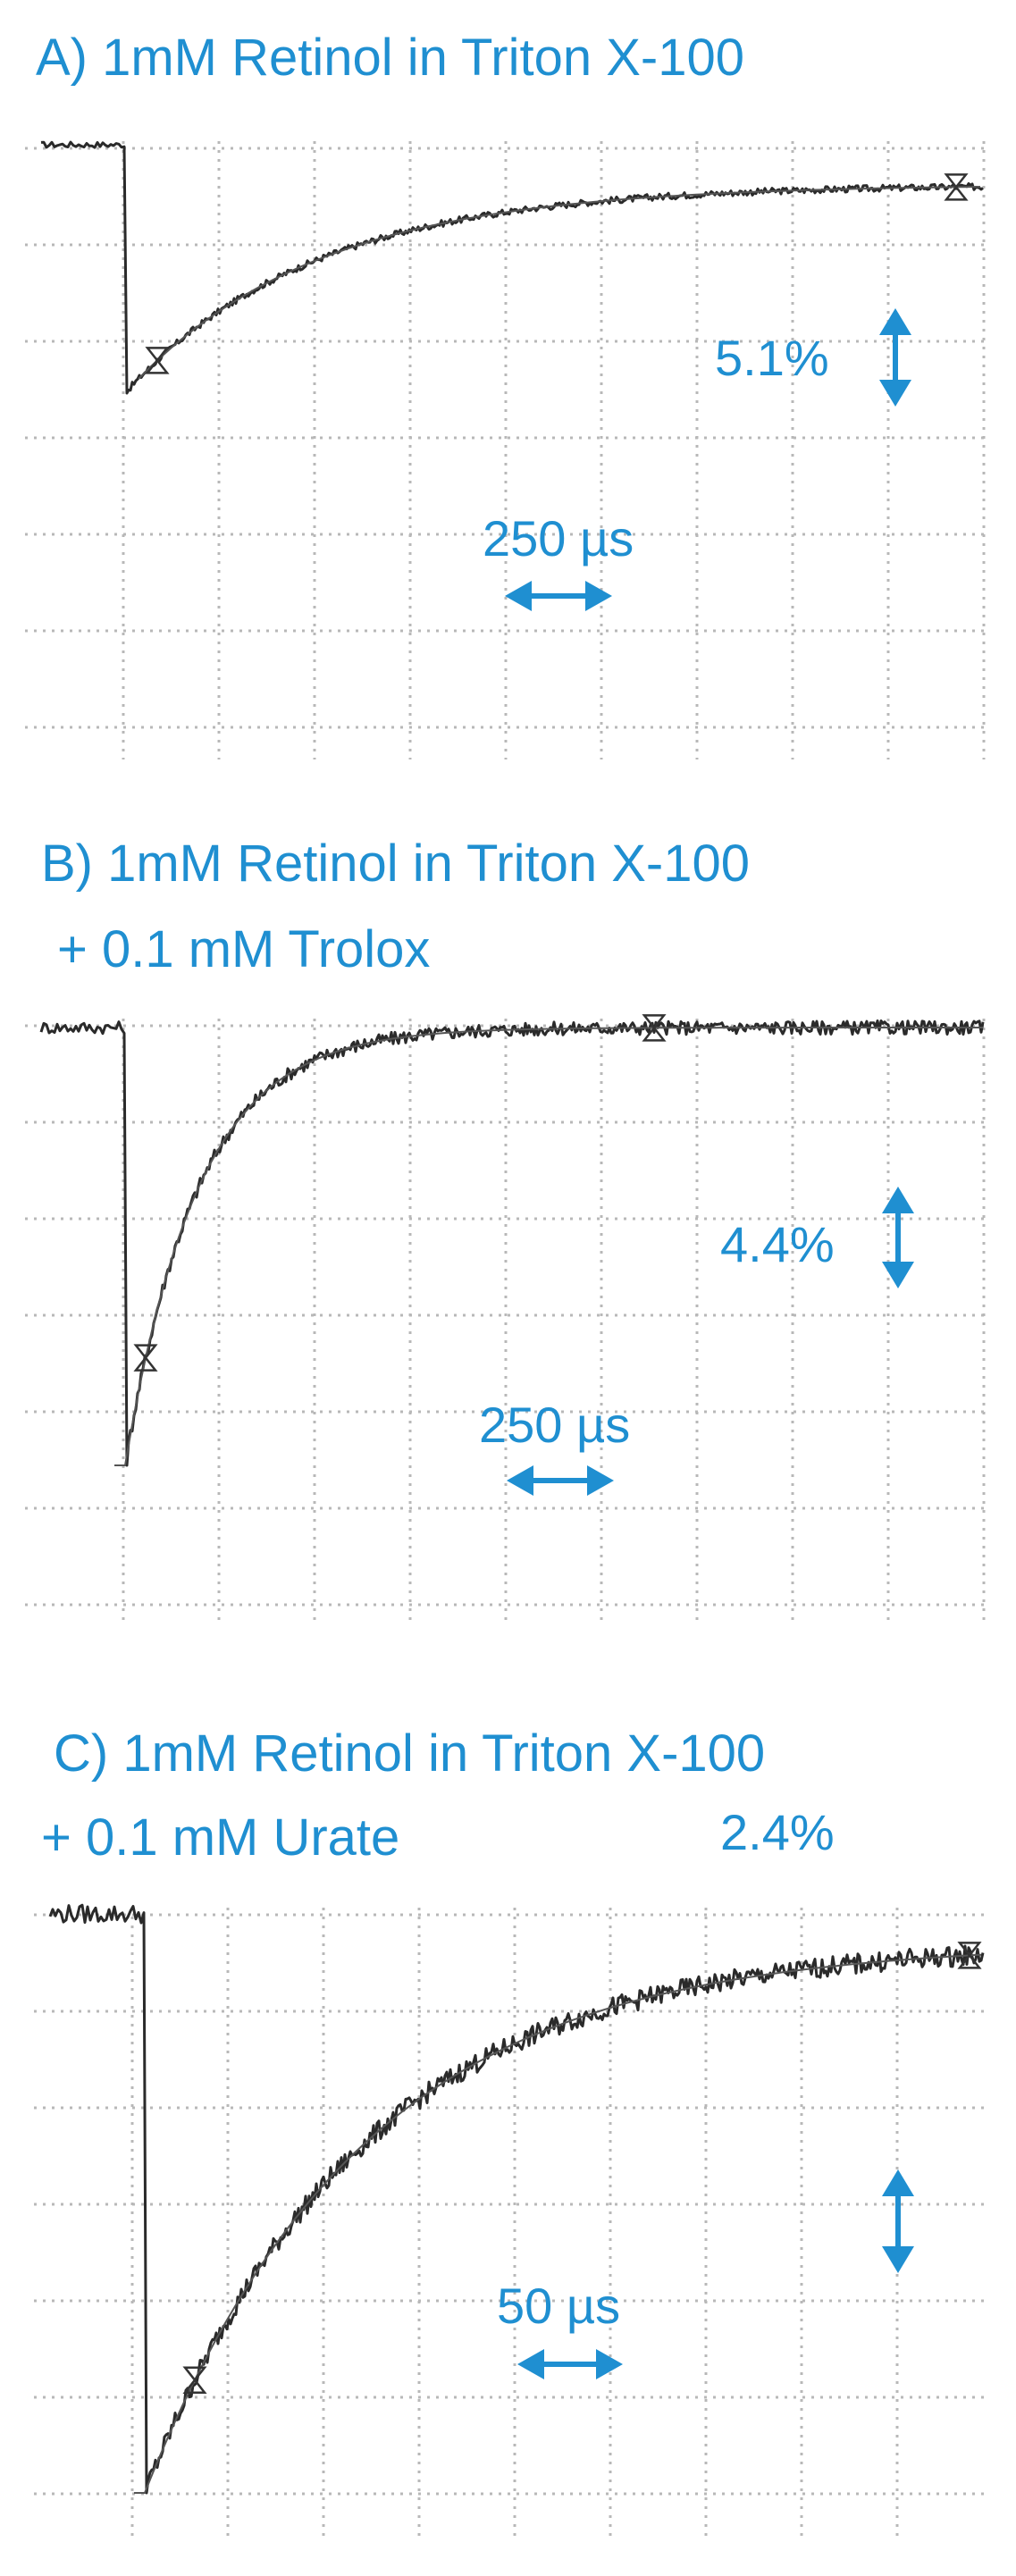  Describe the element at coordinates (390, 58) in the screenshot. I see `panel-a-title: A) 1mM Retinol in Triton X-100` at that location.